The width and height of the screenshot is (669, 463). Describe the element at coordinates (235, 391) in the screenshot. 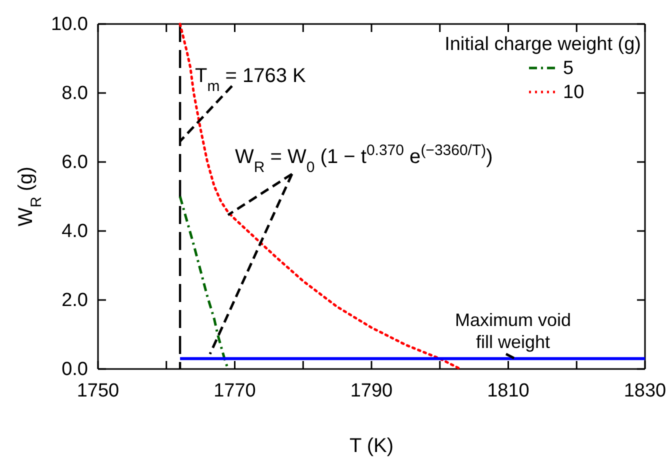

I see `x-tick-label: 1770` at that location.